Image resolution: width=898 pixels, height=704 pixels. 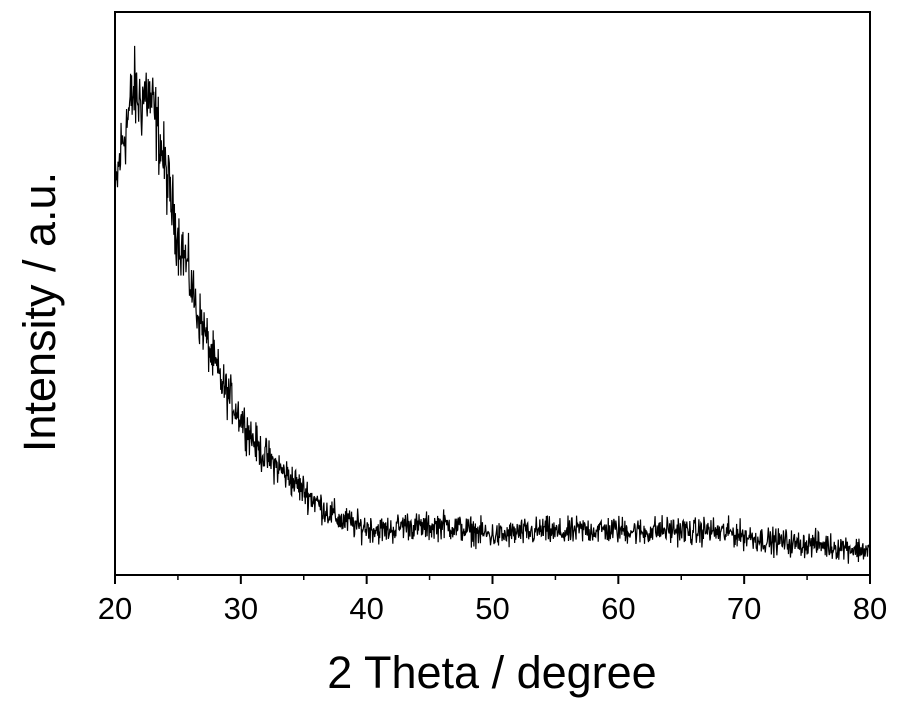 I want to click on x-axis-ticks, so click(x=492, y=579).